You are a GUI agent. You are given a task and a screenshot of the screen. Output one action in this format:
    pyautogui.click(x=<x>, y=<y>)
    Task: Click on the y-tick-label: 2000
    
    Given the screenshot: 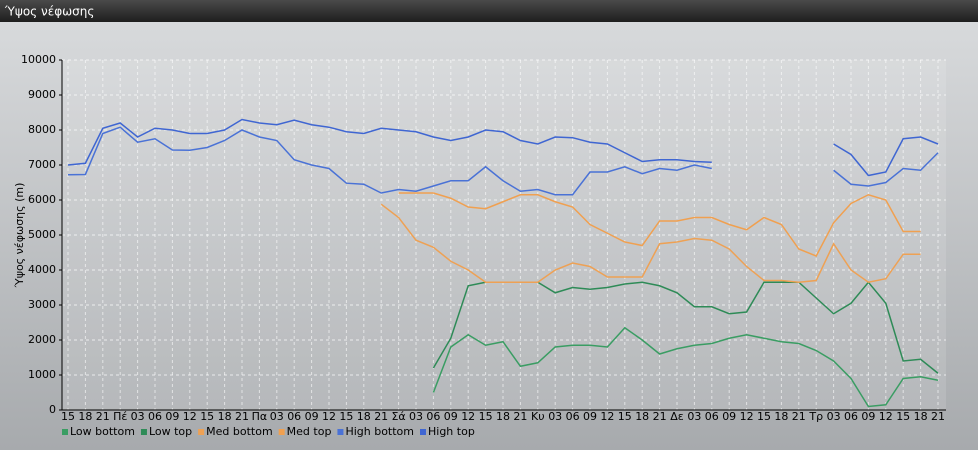 What is the action you would take?
    pyautogui.click(x=42, y=339)
    